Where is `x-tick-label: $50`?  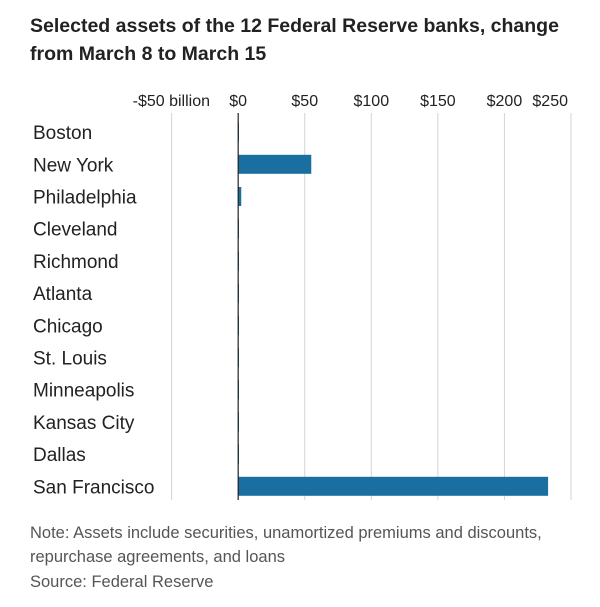 x-tick-label: $50 is located at coordinates (304, 101).